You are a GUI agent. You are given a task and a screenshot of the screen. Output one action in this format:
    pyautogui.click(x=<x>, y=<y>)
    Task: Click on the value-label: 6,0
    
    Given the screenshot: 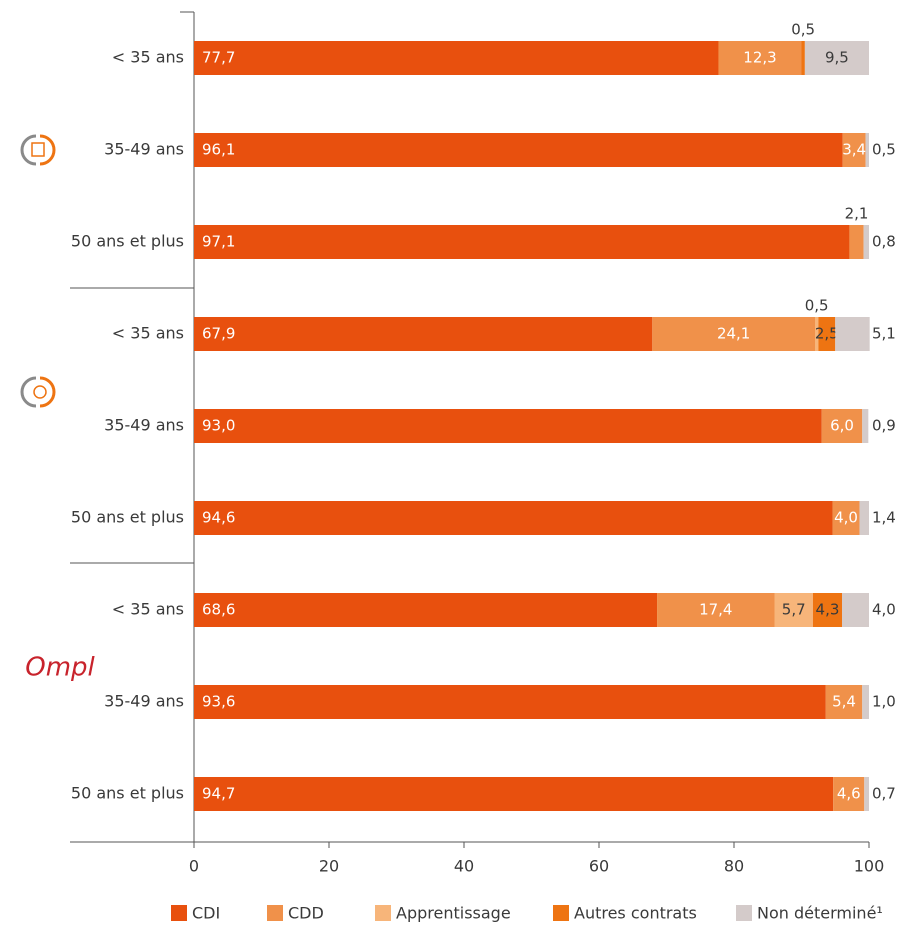 What is the action you would take?
    pyautogui.click(x=842, y=426)
    